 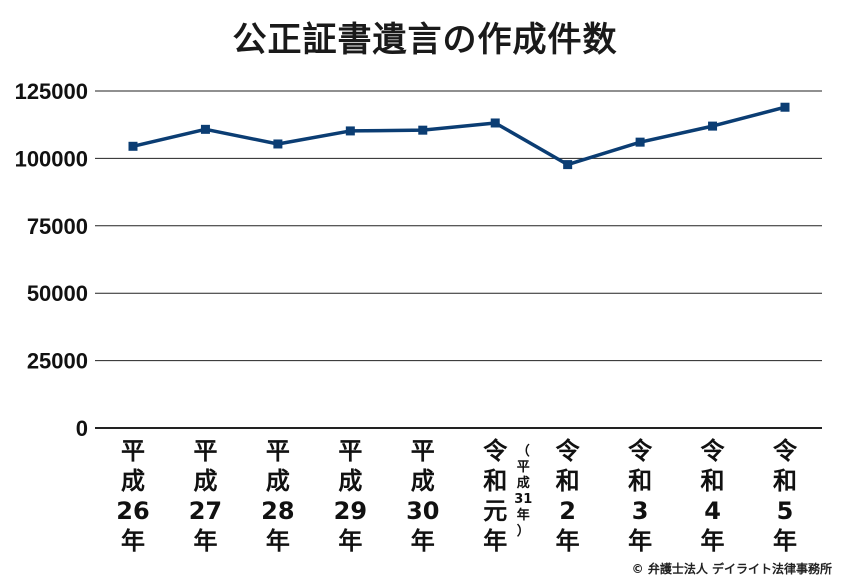 What do you see at coordinates (205, 511) in the screenshot?
I see `x-tick-label-line: 27` at bounding box center [205, 511].